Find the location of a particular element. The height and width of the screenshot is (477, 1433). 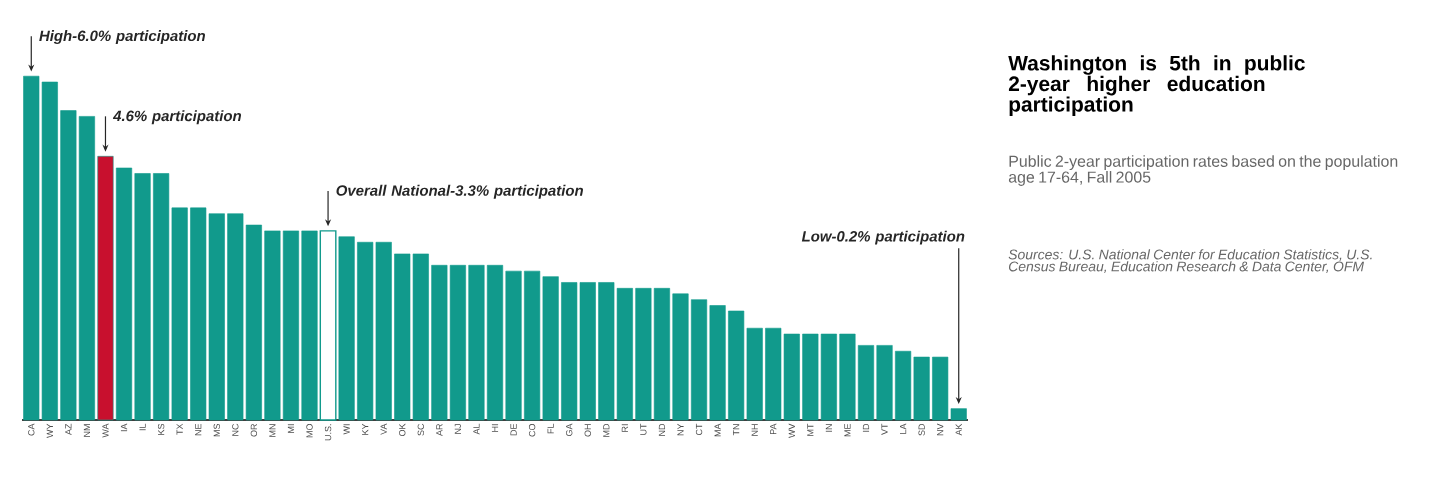

x-tick-label: NM is located at coordinates (87, 430).